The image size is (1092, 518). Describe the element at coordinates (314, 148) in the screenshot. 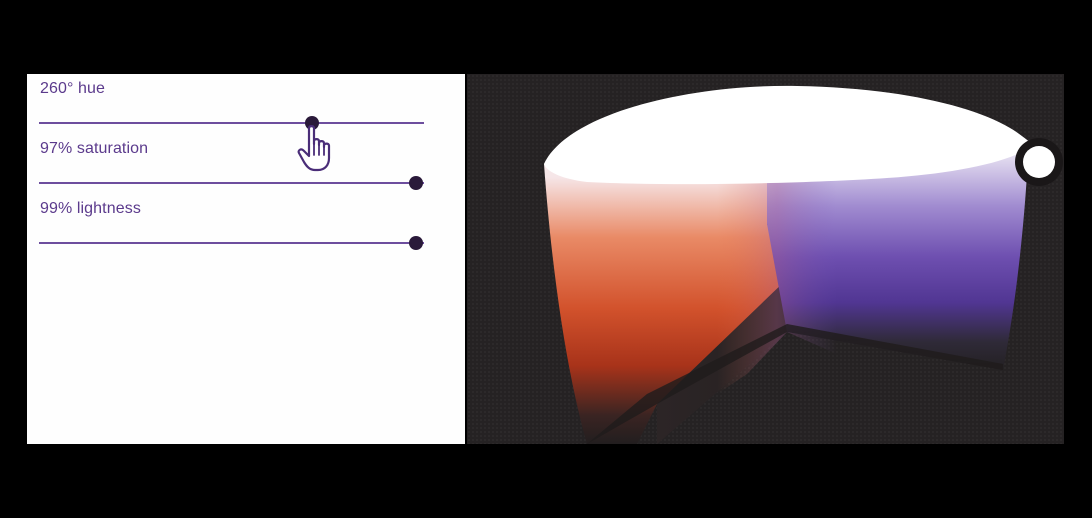

I see `hand-pointer-icon` at that location.